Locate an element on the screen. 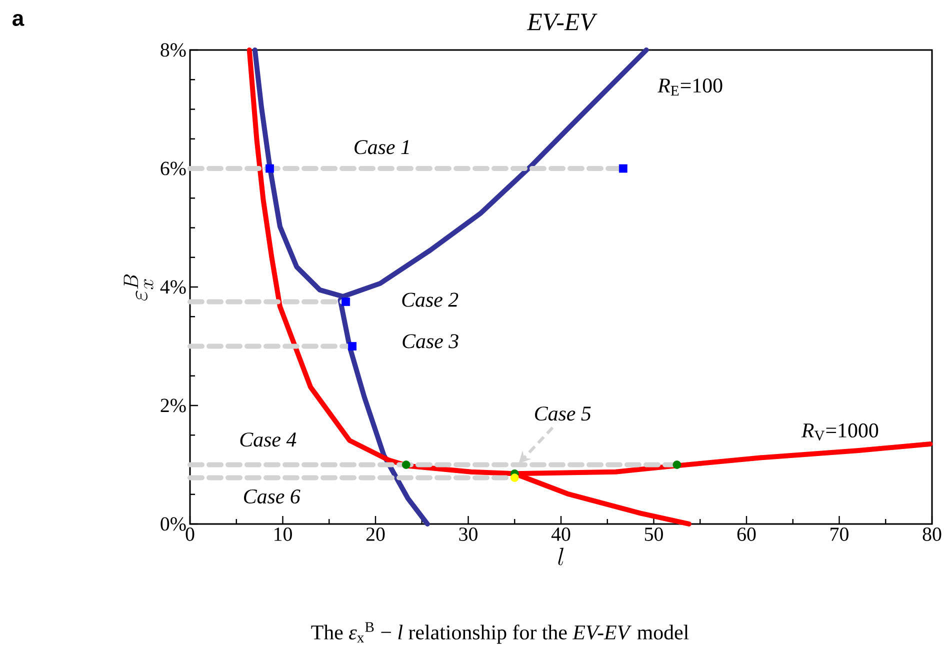 Image resolution: width=944 pixels, height=653 pixels. x-axis-title: $l$ is located at coordinates (561, 557).